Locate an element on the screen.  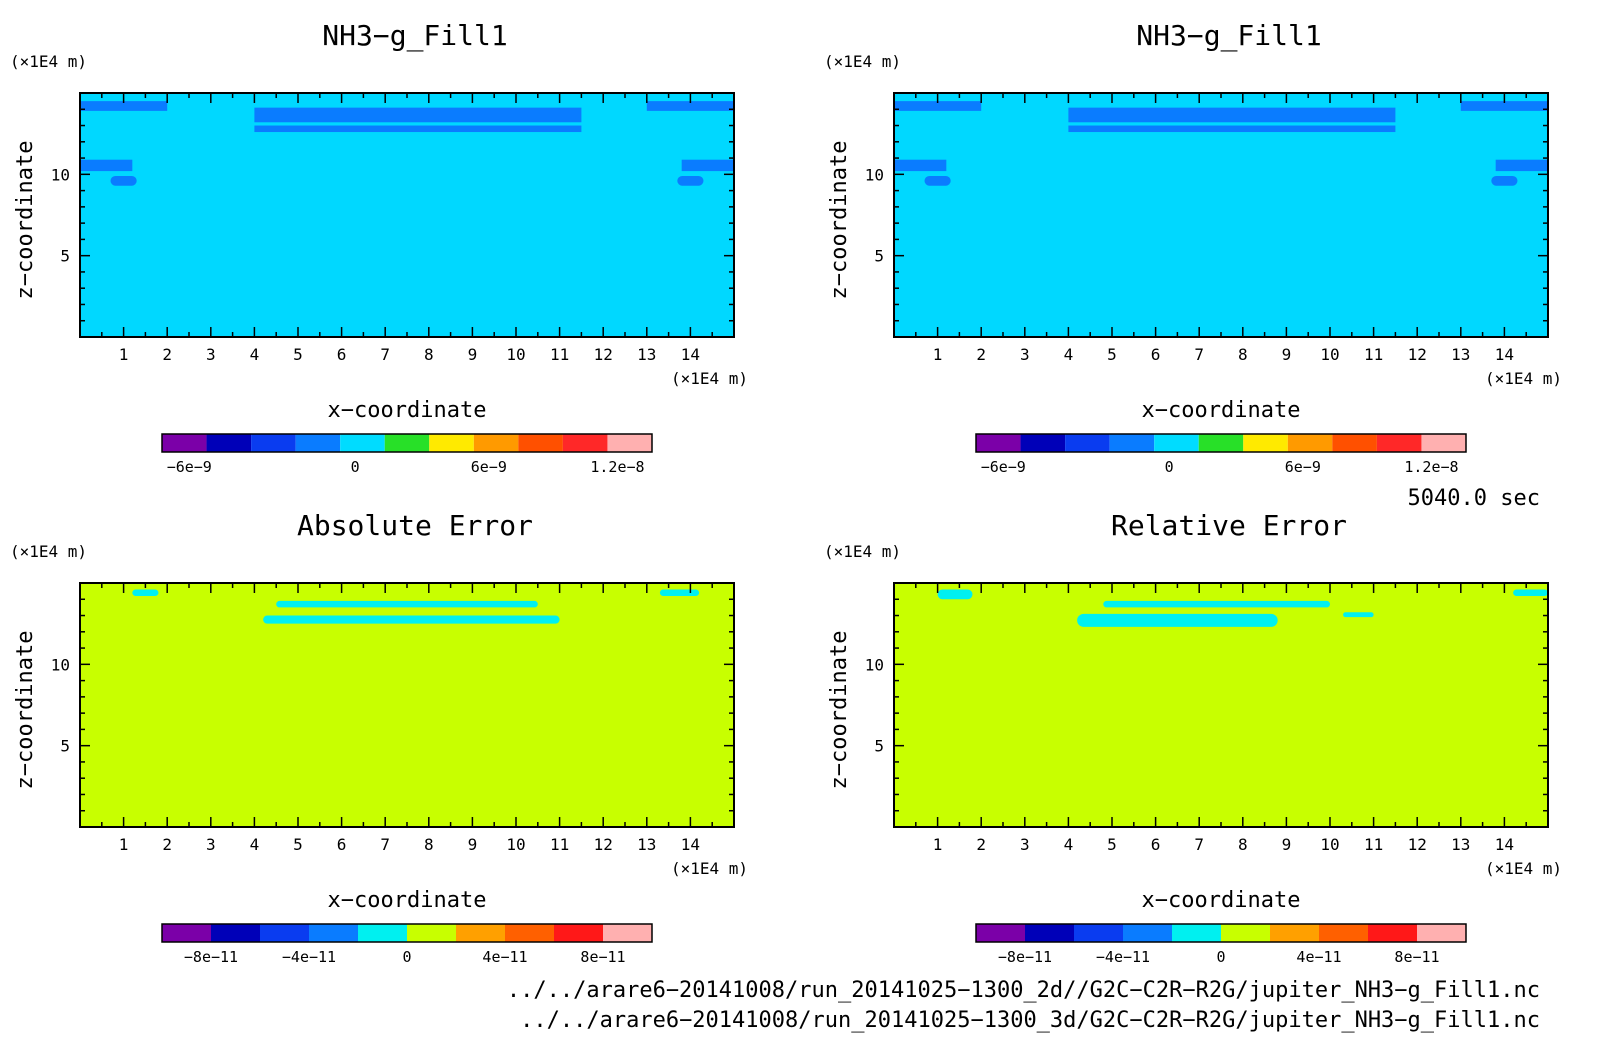
plot-title: Absolute Error is located at coordinates (415, 525).